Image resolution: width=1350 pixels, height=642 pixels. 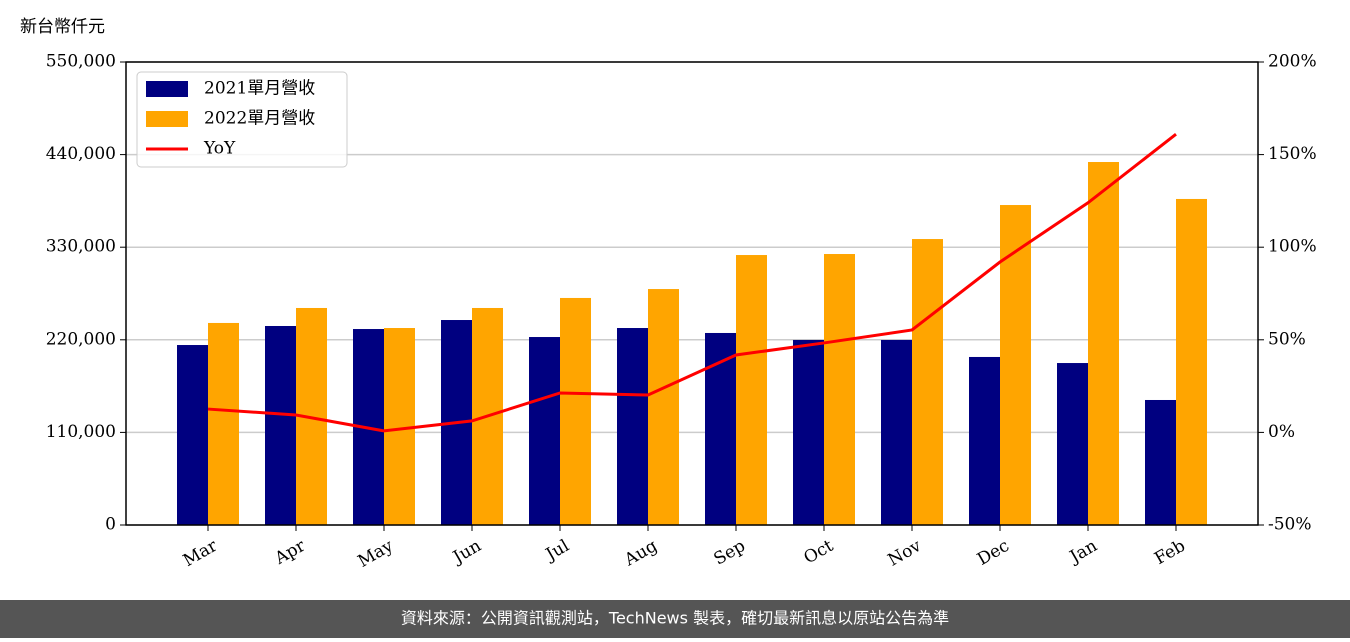 I want to click on y2-tick-label: 150%, so click(x=1292, y=154).